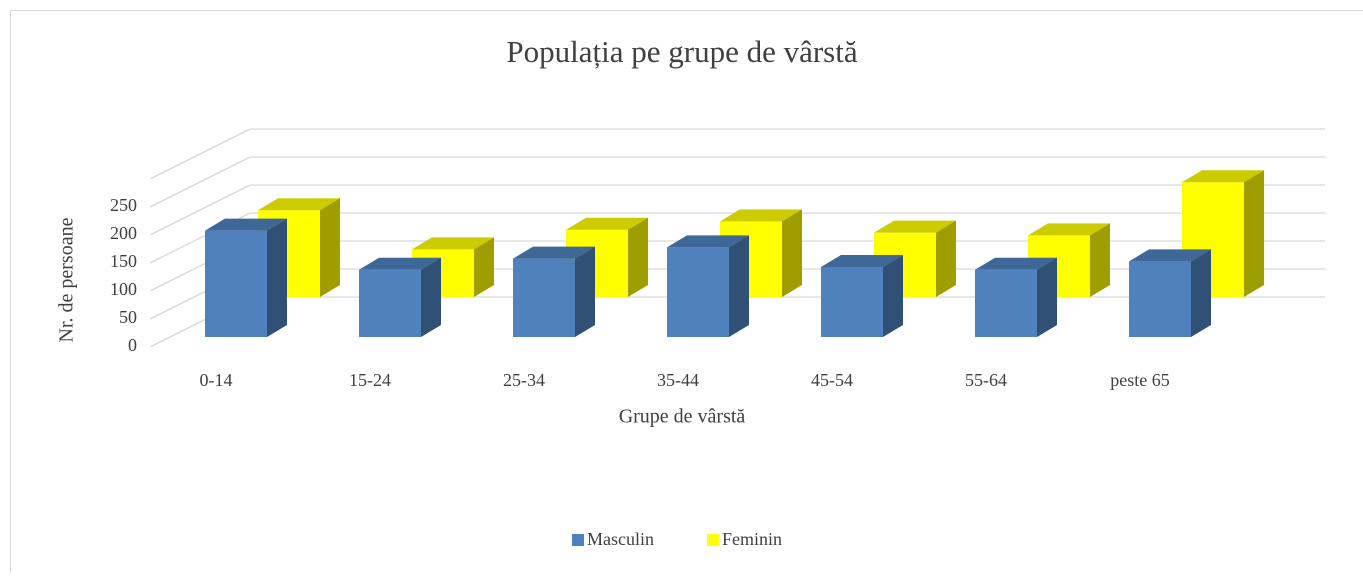  What do you see at coordinates (678, 380) in the screenshot?
I see `x-tick-label: 35-44` at bounding box center [678, 380].